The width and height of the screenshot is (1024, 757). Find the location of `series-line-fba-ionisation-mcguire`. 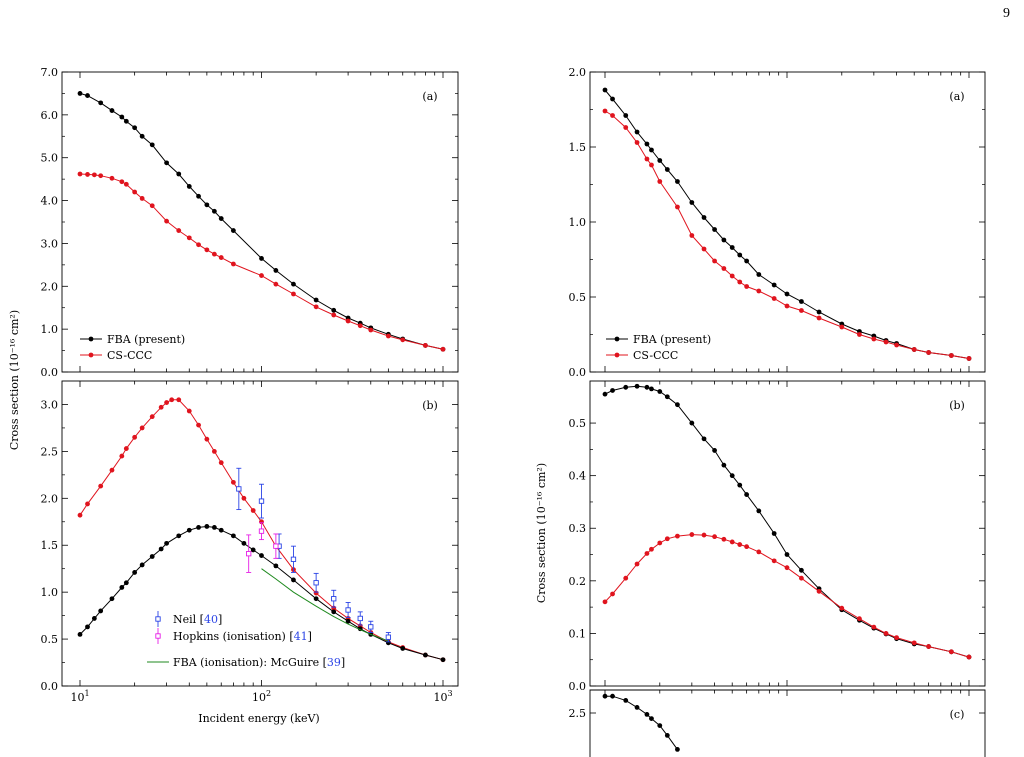

series-line-fba-ionisation-mcguire is located at coordinates (325, 605).